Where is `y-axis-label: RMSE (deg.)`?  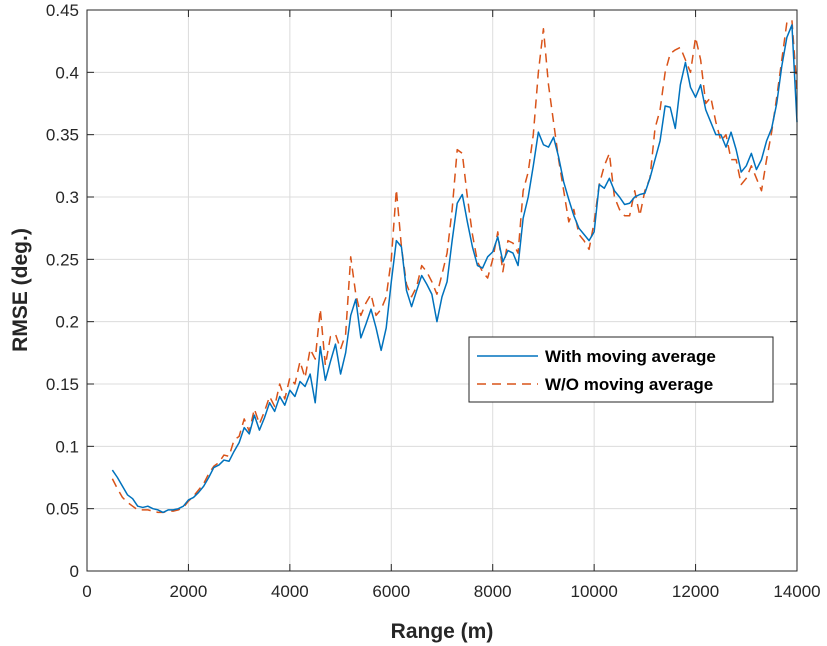
y-axis-label: RMSE (deg.) is located at coordinates (20, 290).